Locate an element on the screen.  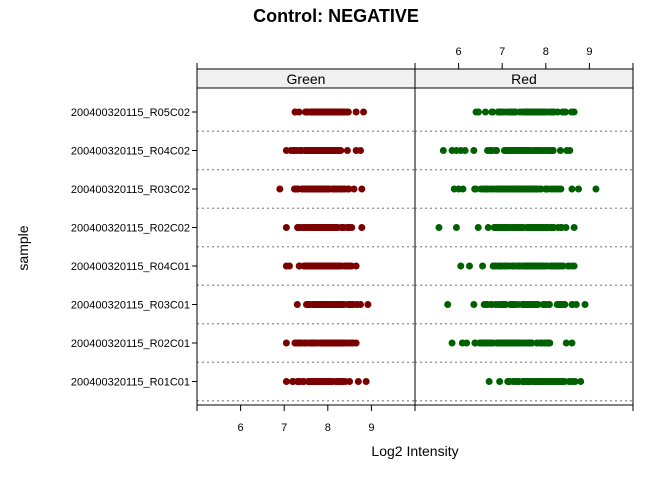
sample-label: 200400320115_R03C01 is located at coordinates (130, 306).